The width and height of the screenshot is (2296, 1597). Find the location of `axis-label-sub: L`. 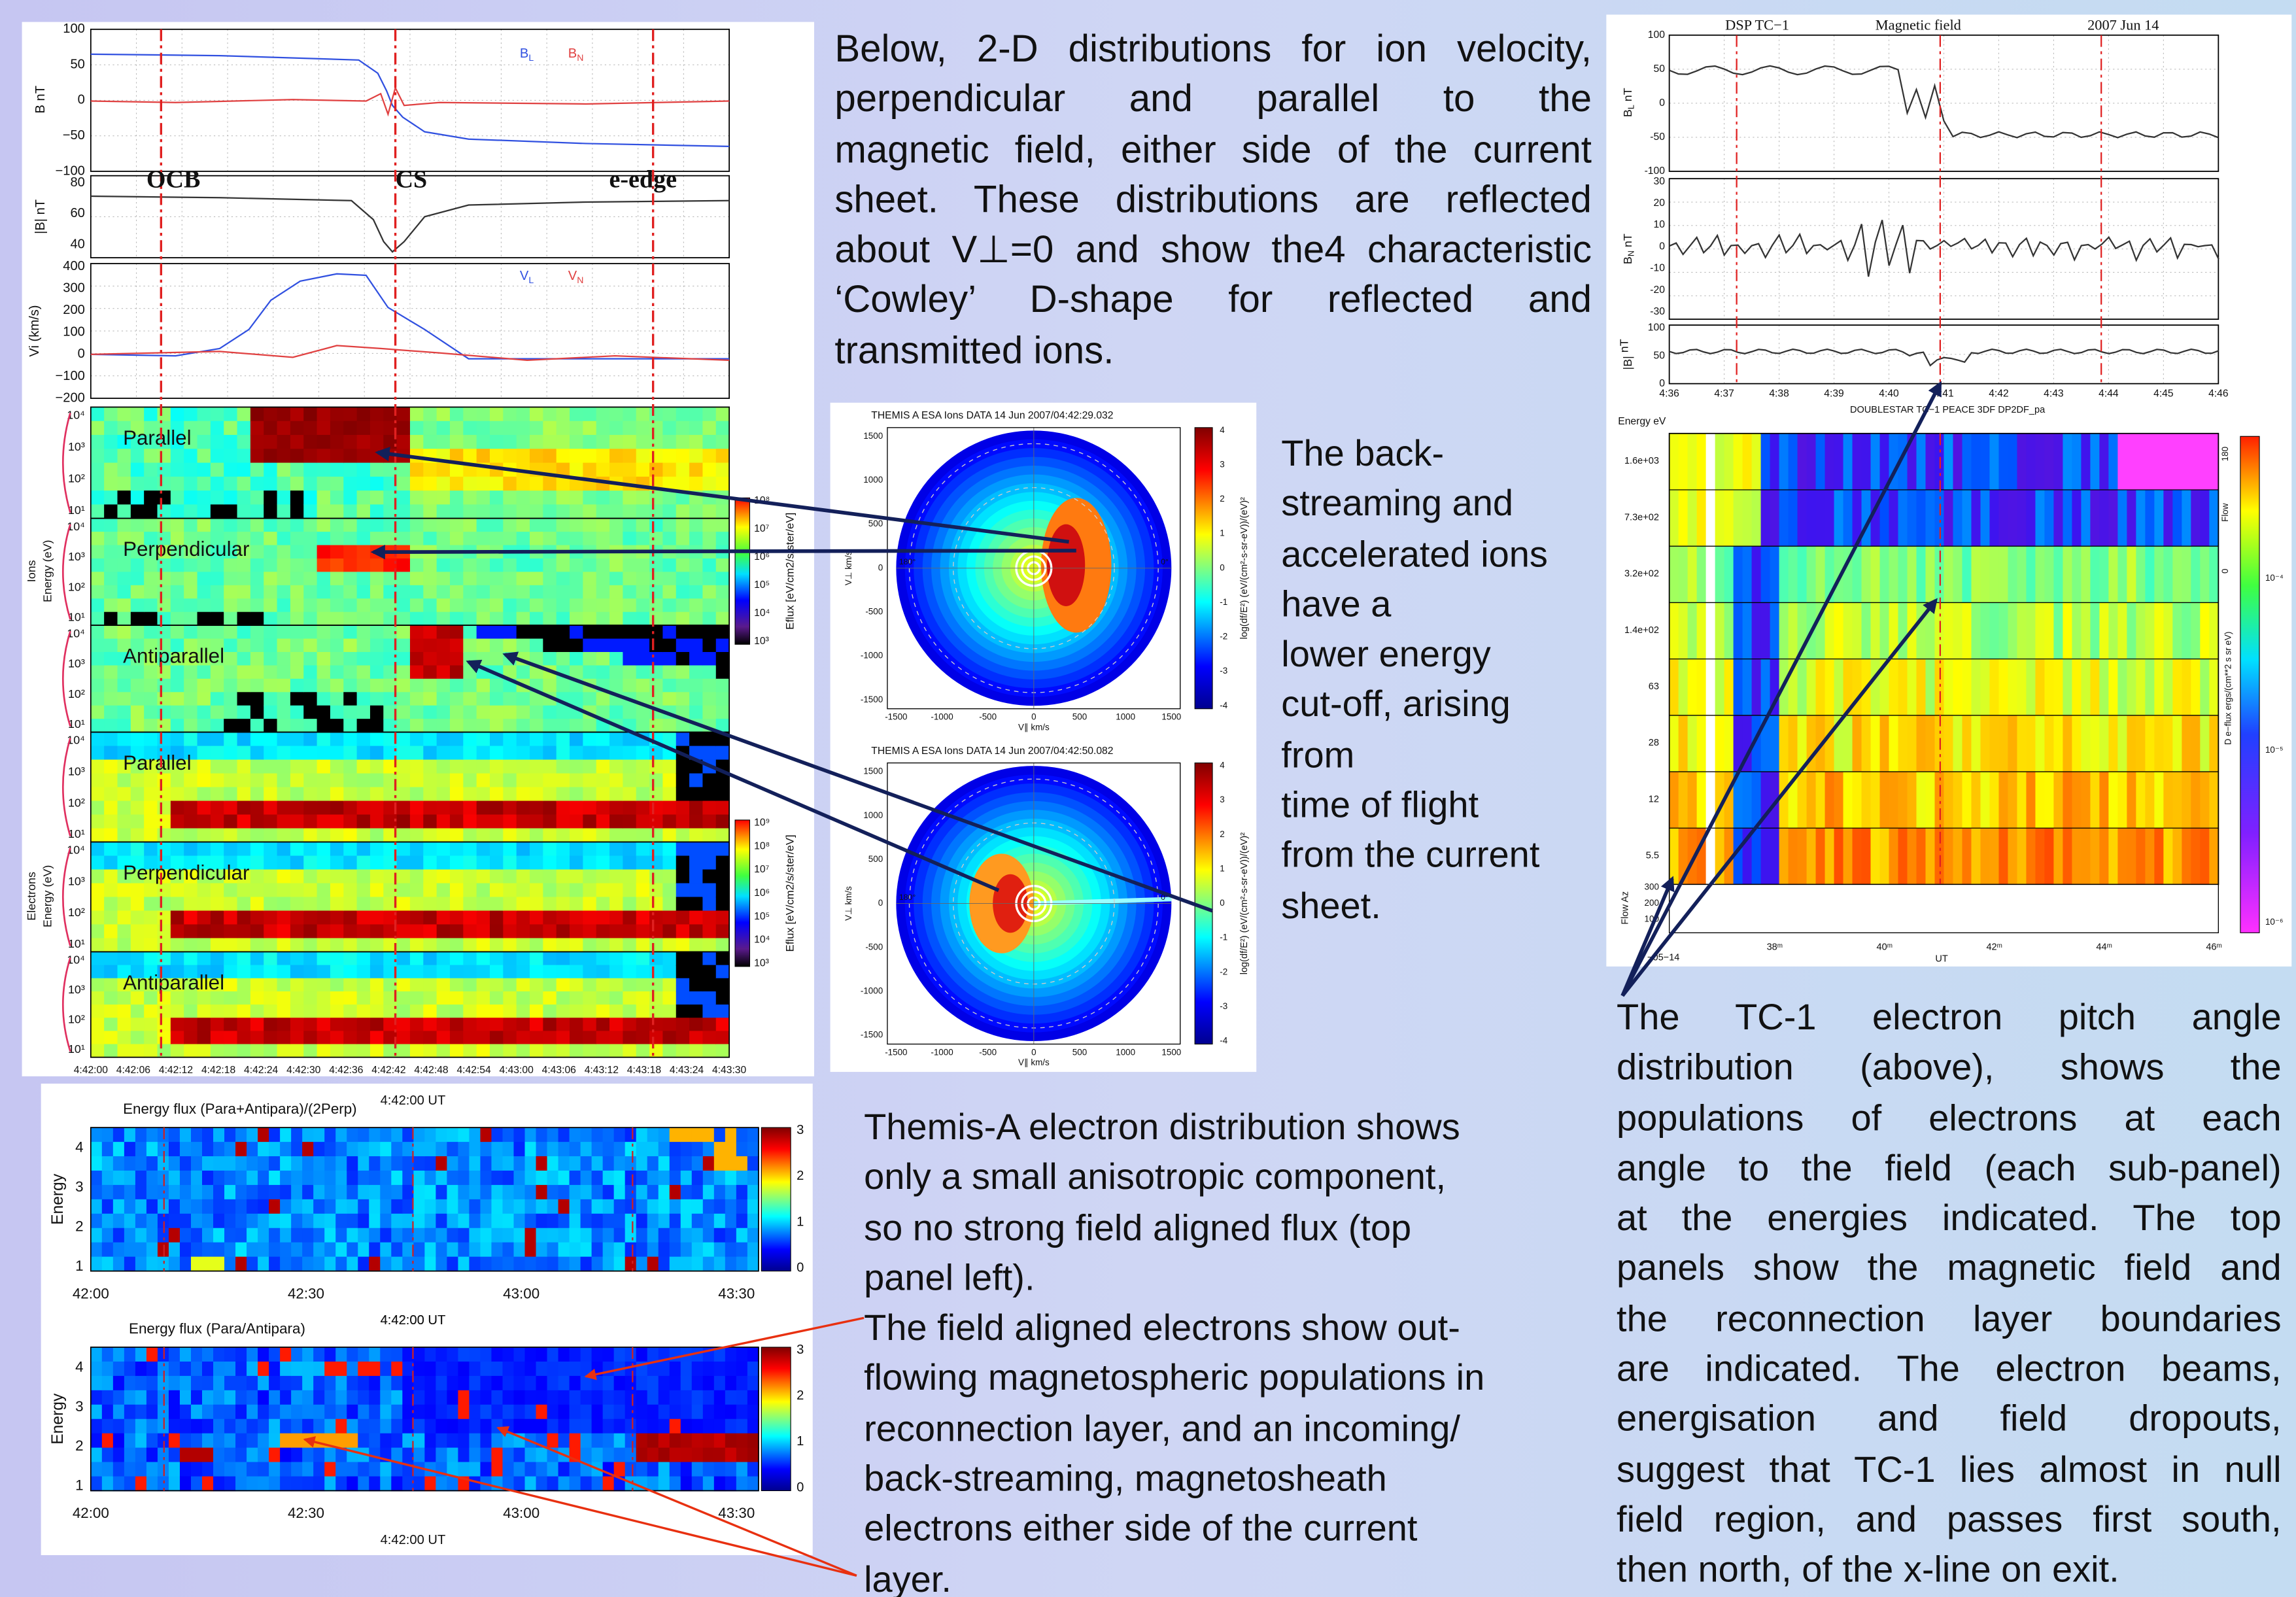

axis-label-sub: L is located at coordinates (1631, 107).